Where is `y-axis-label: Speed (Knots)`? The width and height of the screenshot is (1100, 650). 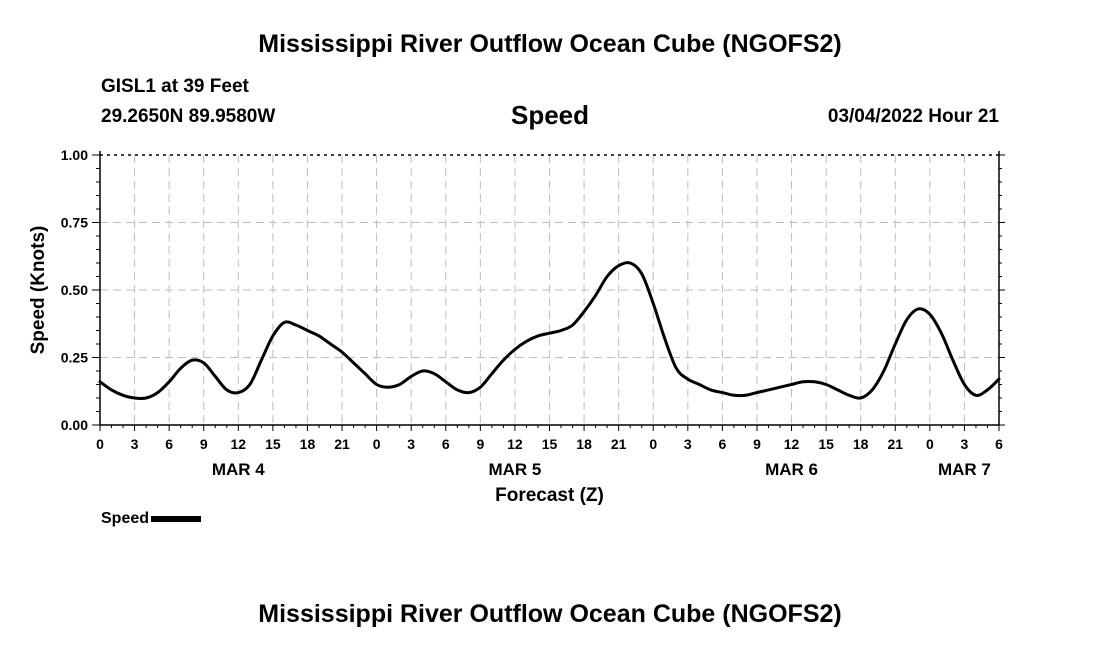
y-axis-label: Speed (Knots) is located at coordinates (38, 290).